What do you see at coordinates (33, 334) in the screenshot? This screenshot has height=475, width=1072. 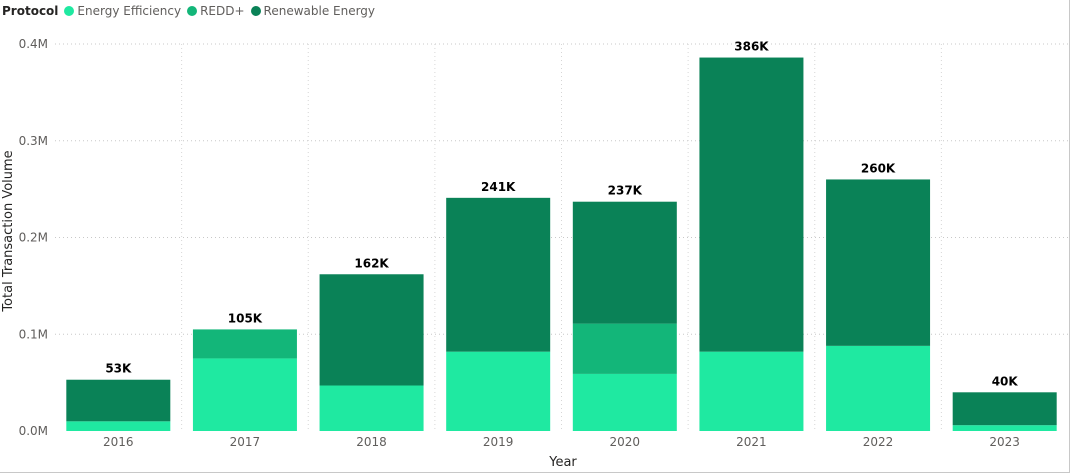 I see `y-tick-label: 0.1M` at bounding box center [33, 334].